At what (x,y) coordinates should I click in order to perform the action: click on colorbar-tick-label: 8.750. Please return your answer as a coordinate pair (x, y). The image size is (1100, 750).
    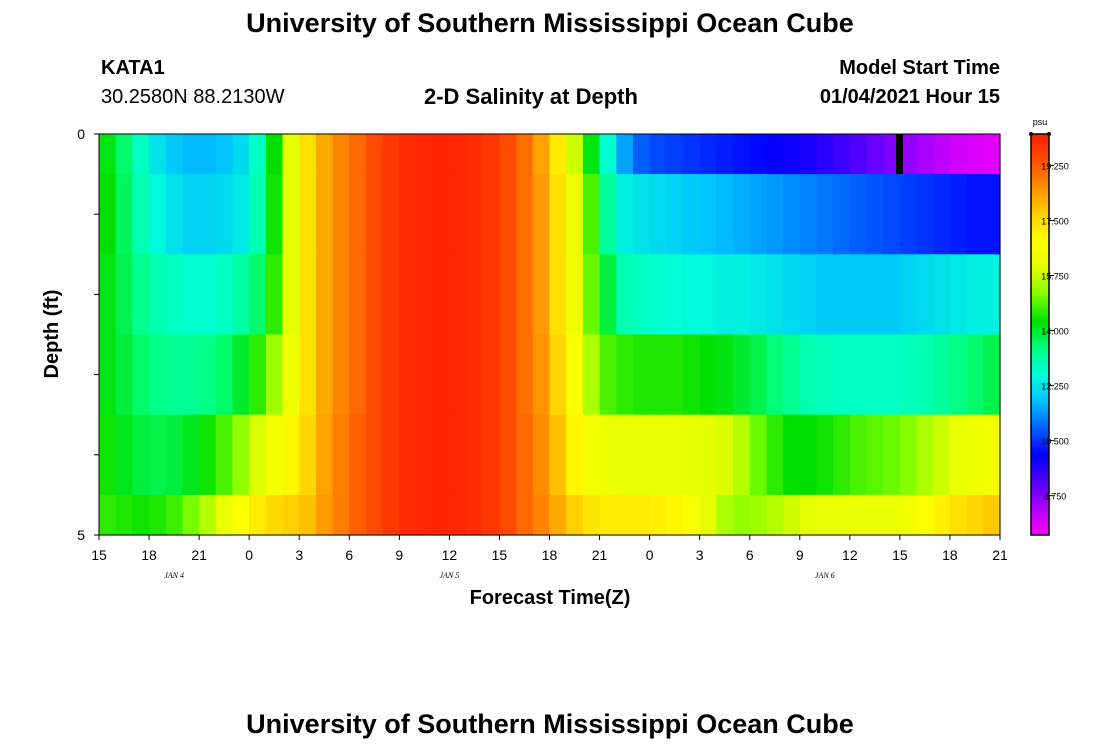
    Looking at the image, I should click on (1055, 497).